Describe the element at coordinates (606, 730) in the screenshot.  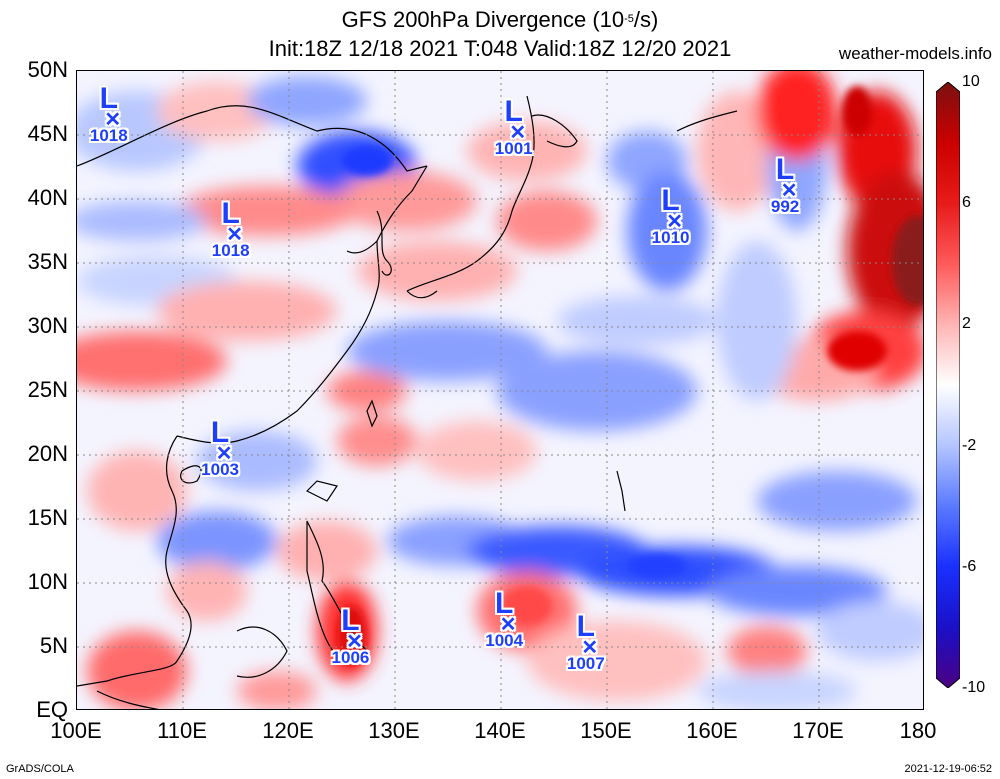
I see `lon-label: 150E` at that location.